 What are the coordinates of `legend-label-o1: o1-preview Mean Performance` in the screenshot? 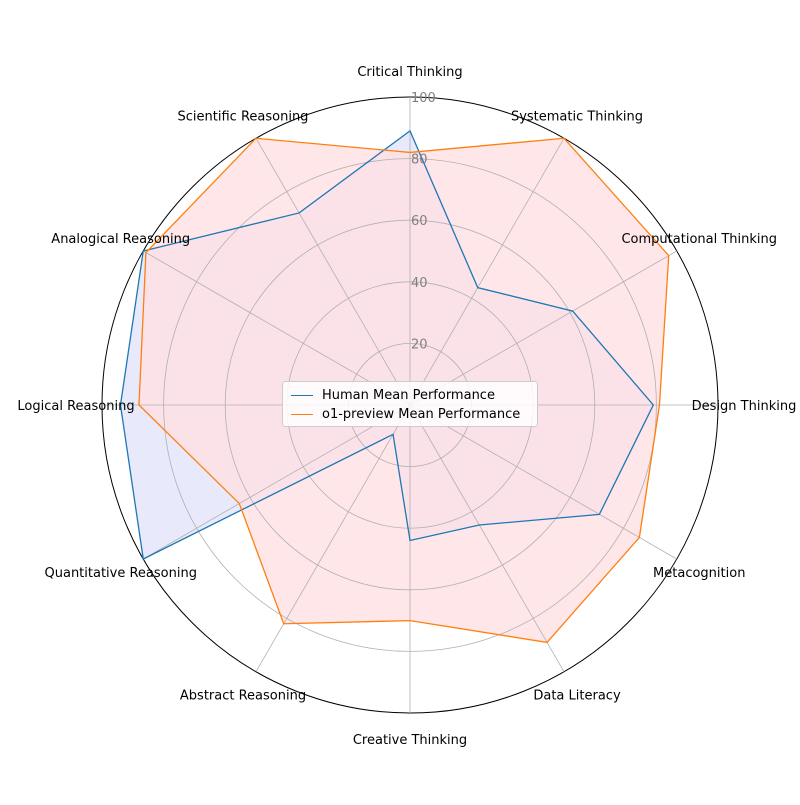 It's located at (421, 414).